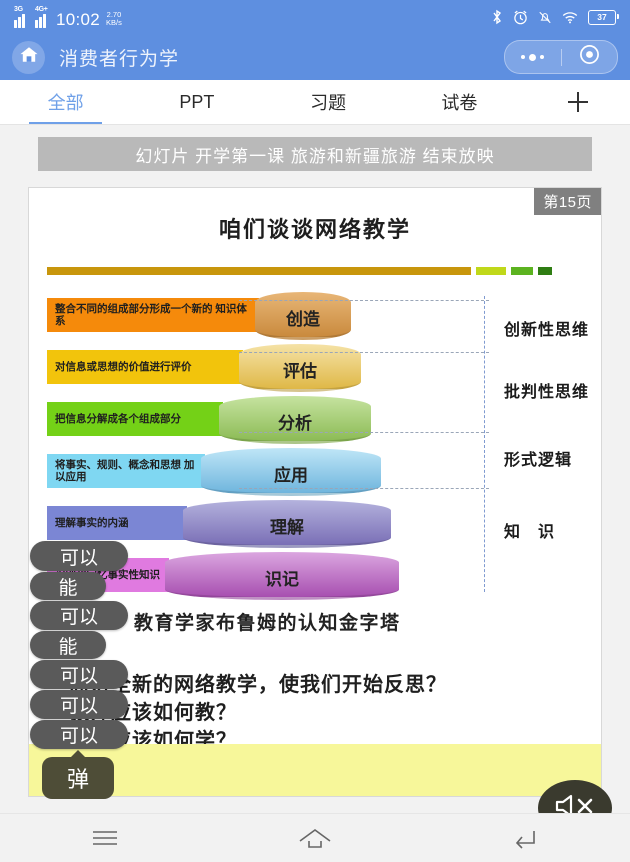 The image size is (630, 862). What do you see at coordinates (119, 59) in the screenshot?
I see `page-title: 消费者行为学` at bounding box center [119, 59].